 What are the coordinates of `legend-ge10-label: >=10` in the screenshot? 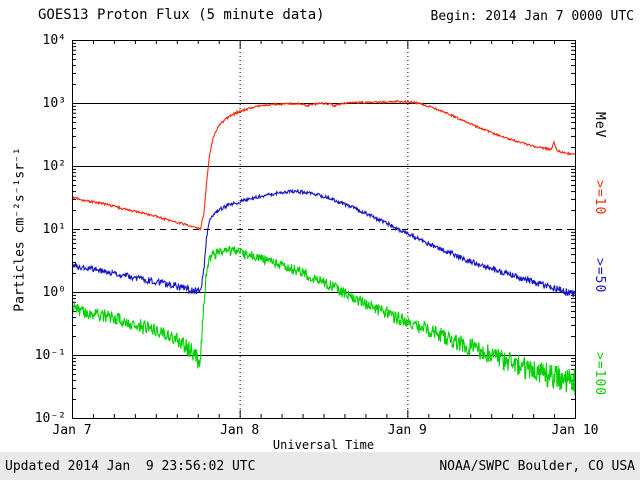 It's located at (599, 198).